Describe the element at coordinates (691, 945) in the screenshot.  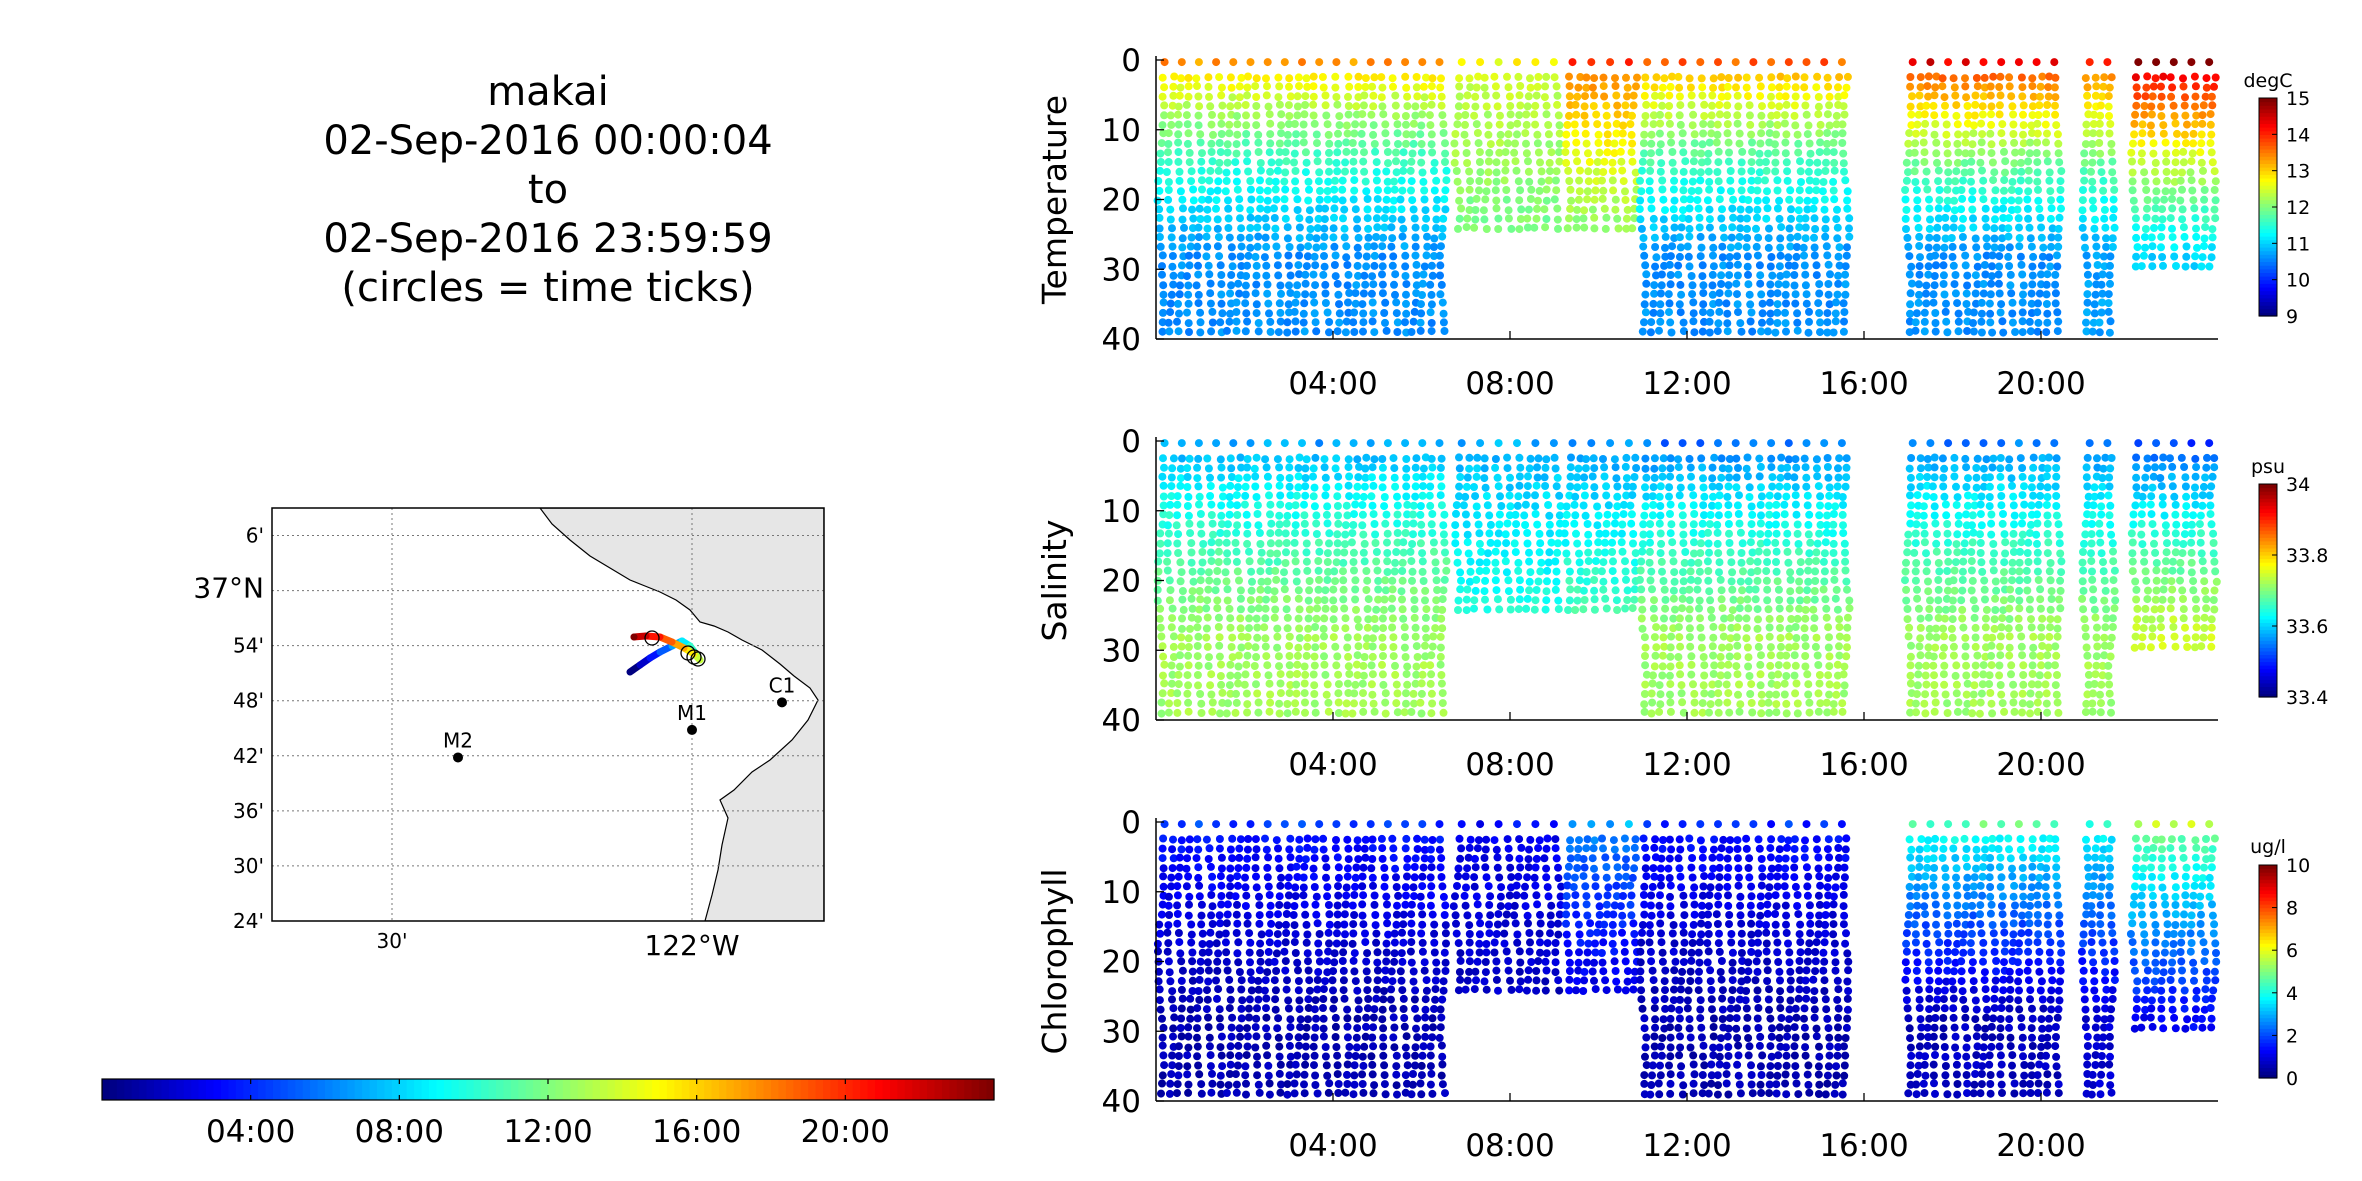
I see `map-lon-tick-label: 122°W` at that location.